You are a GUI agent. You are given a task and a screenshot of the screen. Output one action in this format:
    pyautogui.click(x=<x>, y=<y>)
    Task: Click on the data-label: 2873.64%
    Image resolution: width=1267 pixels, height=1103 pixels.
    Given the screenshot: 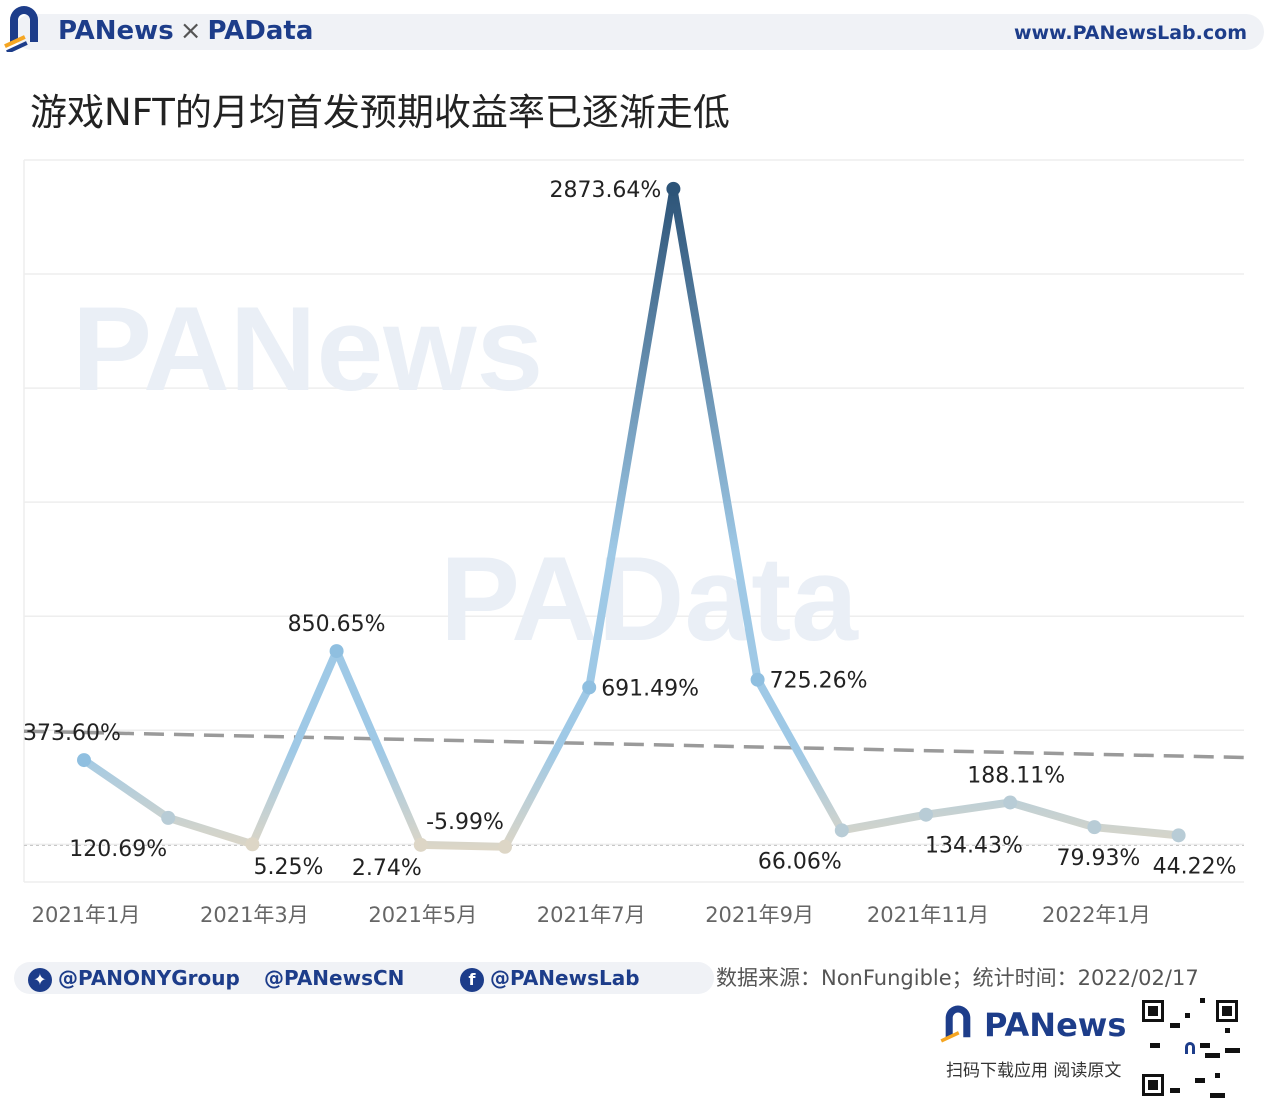 What is the action you would take?
    pyautogui.click(x=605, y=190)
    